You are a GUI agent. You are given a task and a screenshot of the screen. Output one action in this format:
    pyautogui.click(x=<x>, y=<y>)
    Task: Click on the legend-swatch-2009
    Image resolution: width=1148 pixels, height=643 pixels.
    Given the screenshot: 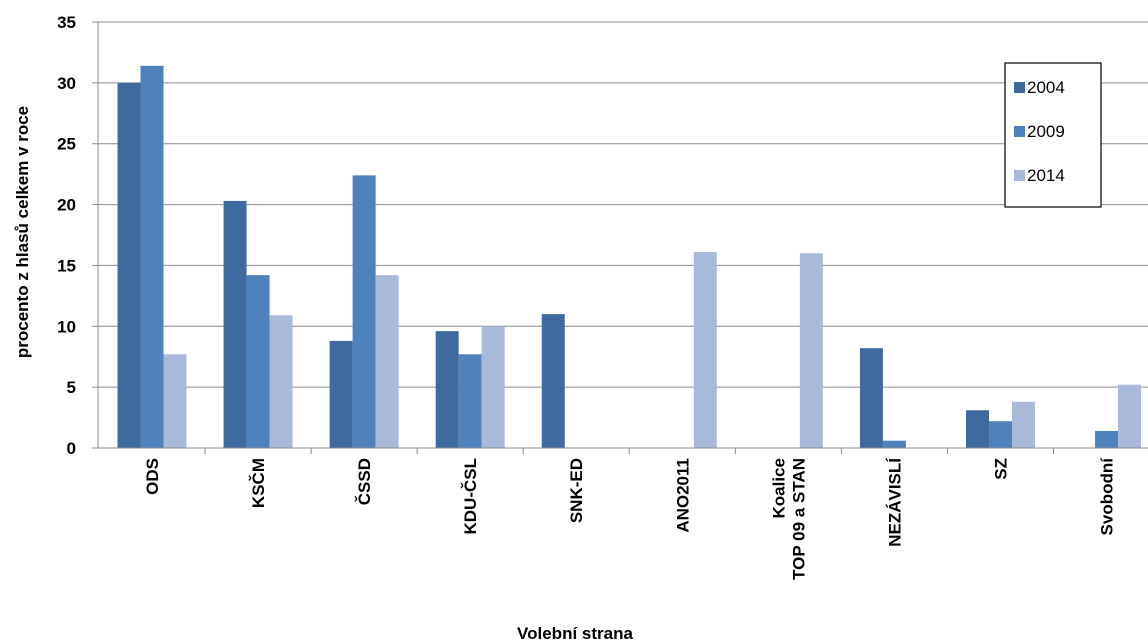 What is the action you would take?
    pyautogui.click(x=1019, y=131)
    